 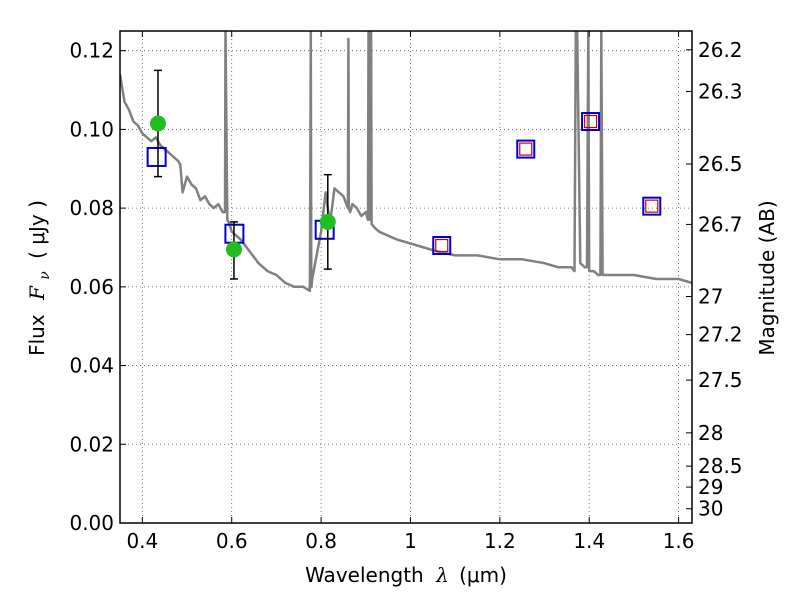 I want to click on y-tick-label: 0.00, so click(x=91, y=523).